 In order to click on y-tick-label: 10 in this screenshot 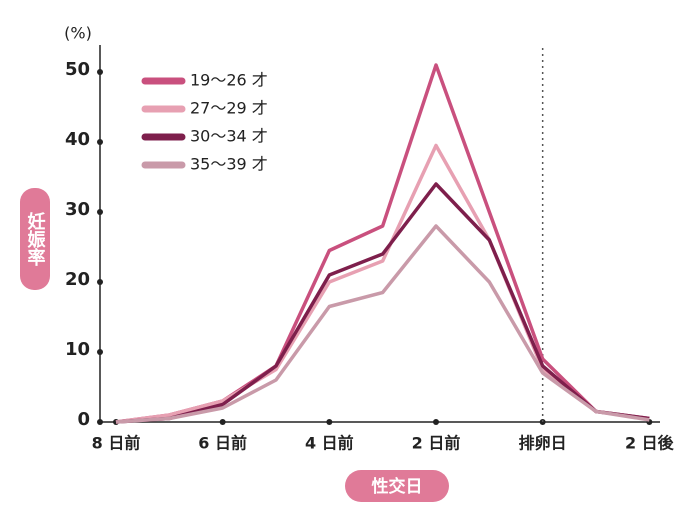, I will do `click(77, 349)`.